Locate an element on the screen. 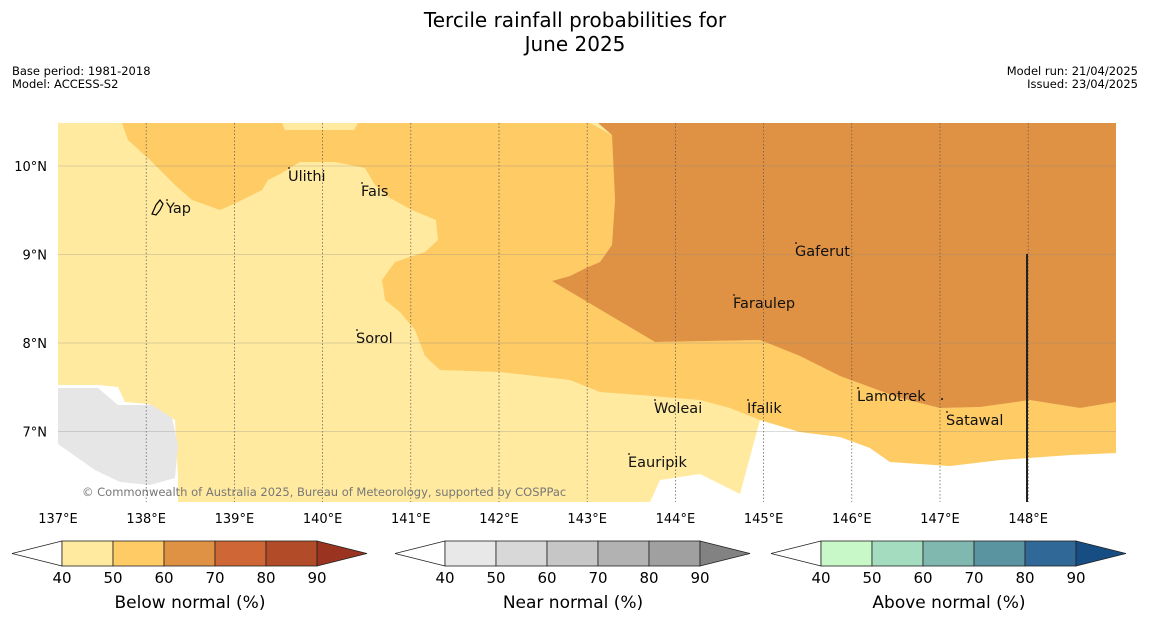  place-label-woleai: Woleai is located at coordinates (678, 409).